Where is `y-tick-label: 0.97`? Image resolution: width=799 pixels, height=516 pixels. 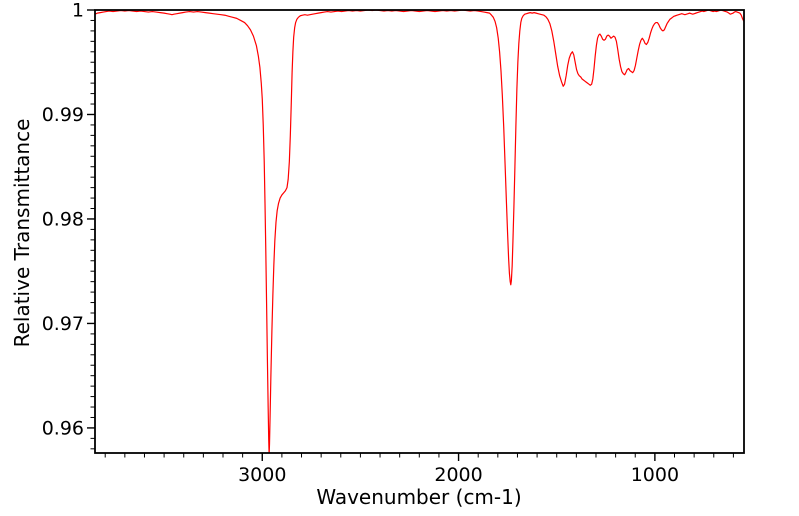
y-tick-label: 0.97 is located at coordinates (63, 324).